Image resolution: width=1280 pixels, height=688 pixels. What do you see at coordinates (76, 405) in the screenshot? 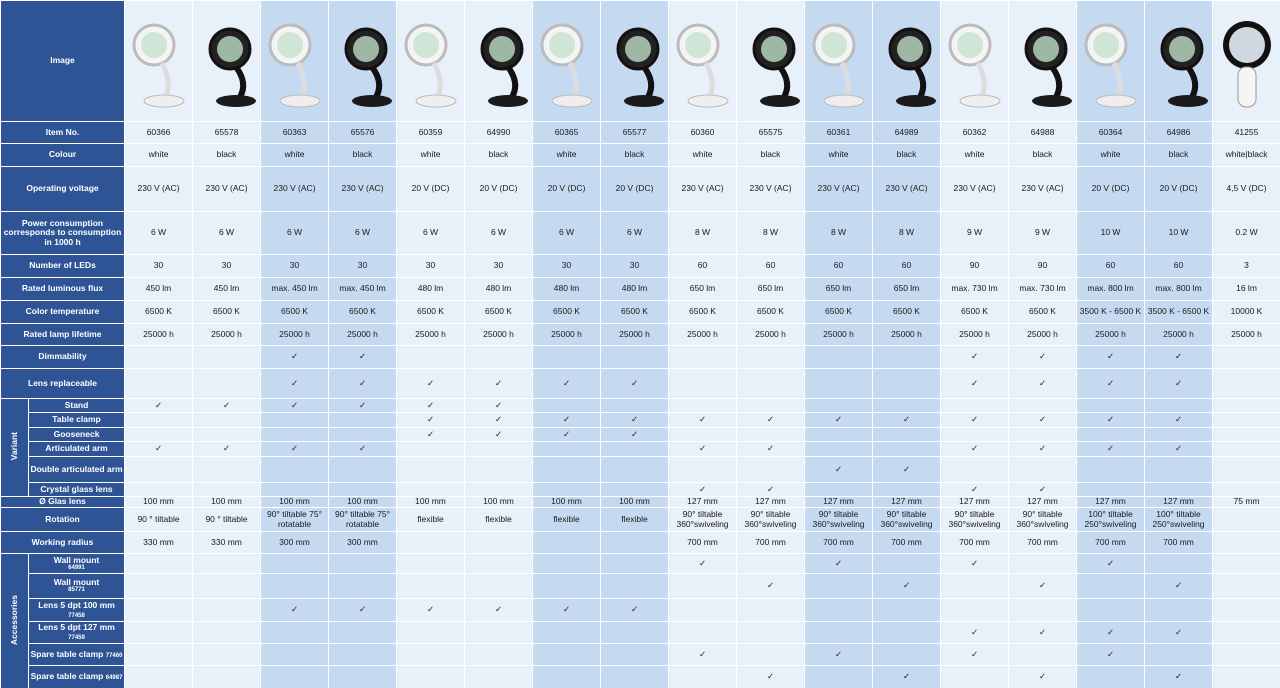
I see `row-label: Stand` at bounding box center [76, 405].